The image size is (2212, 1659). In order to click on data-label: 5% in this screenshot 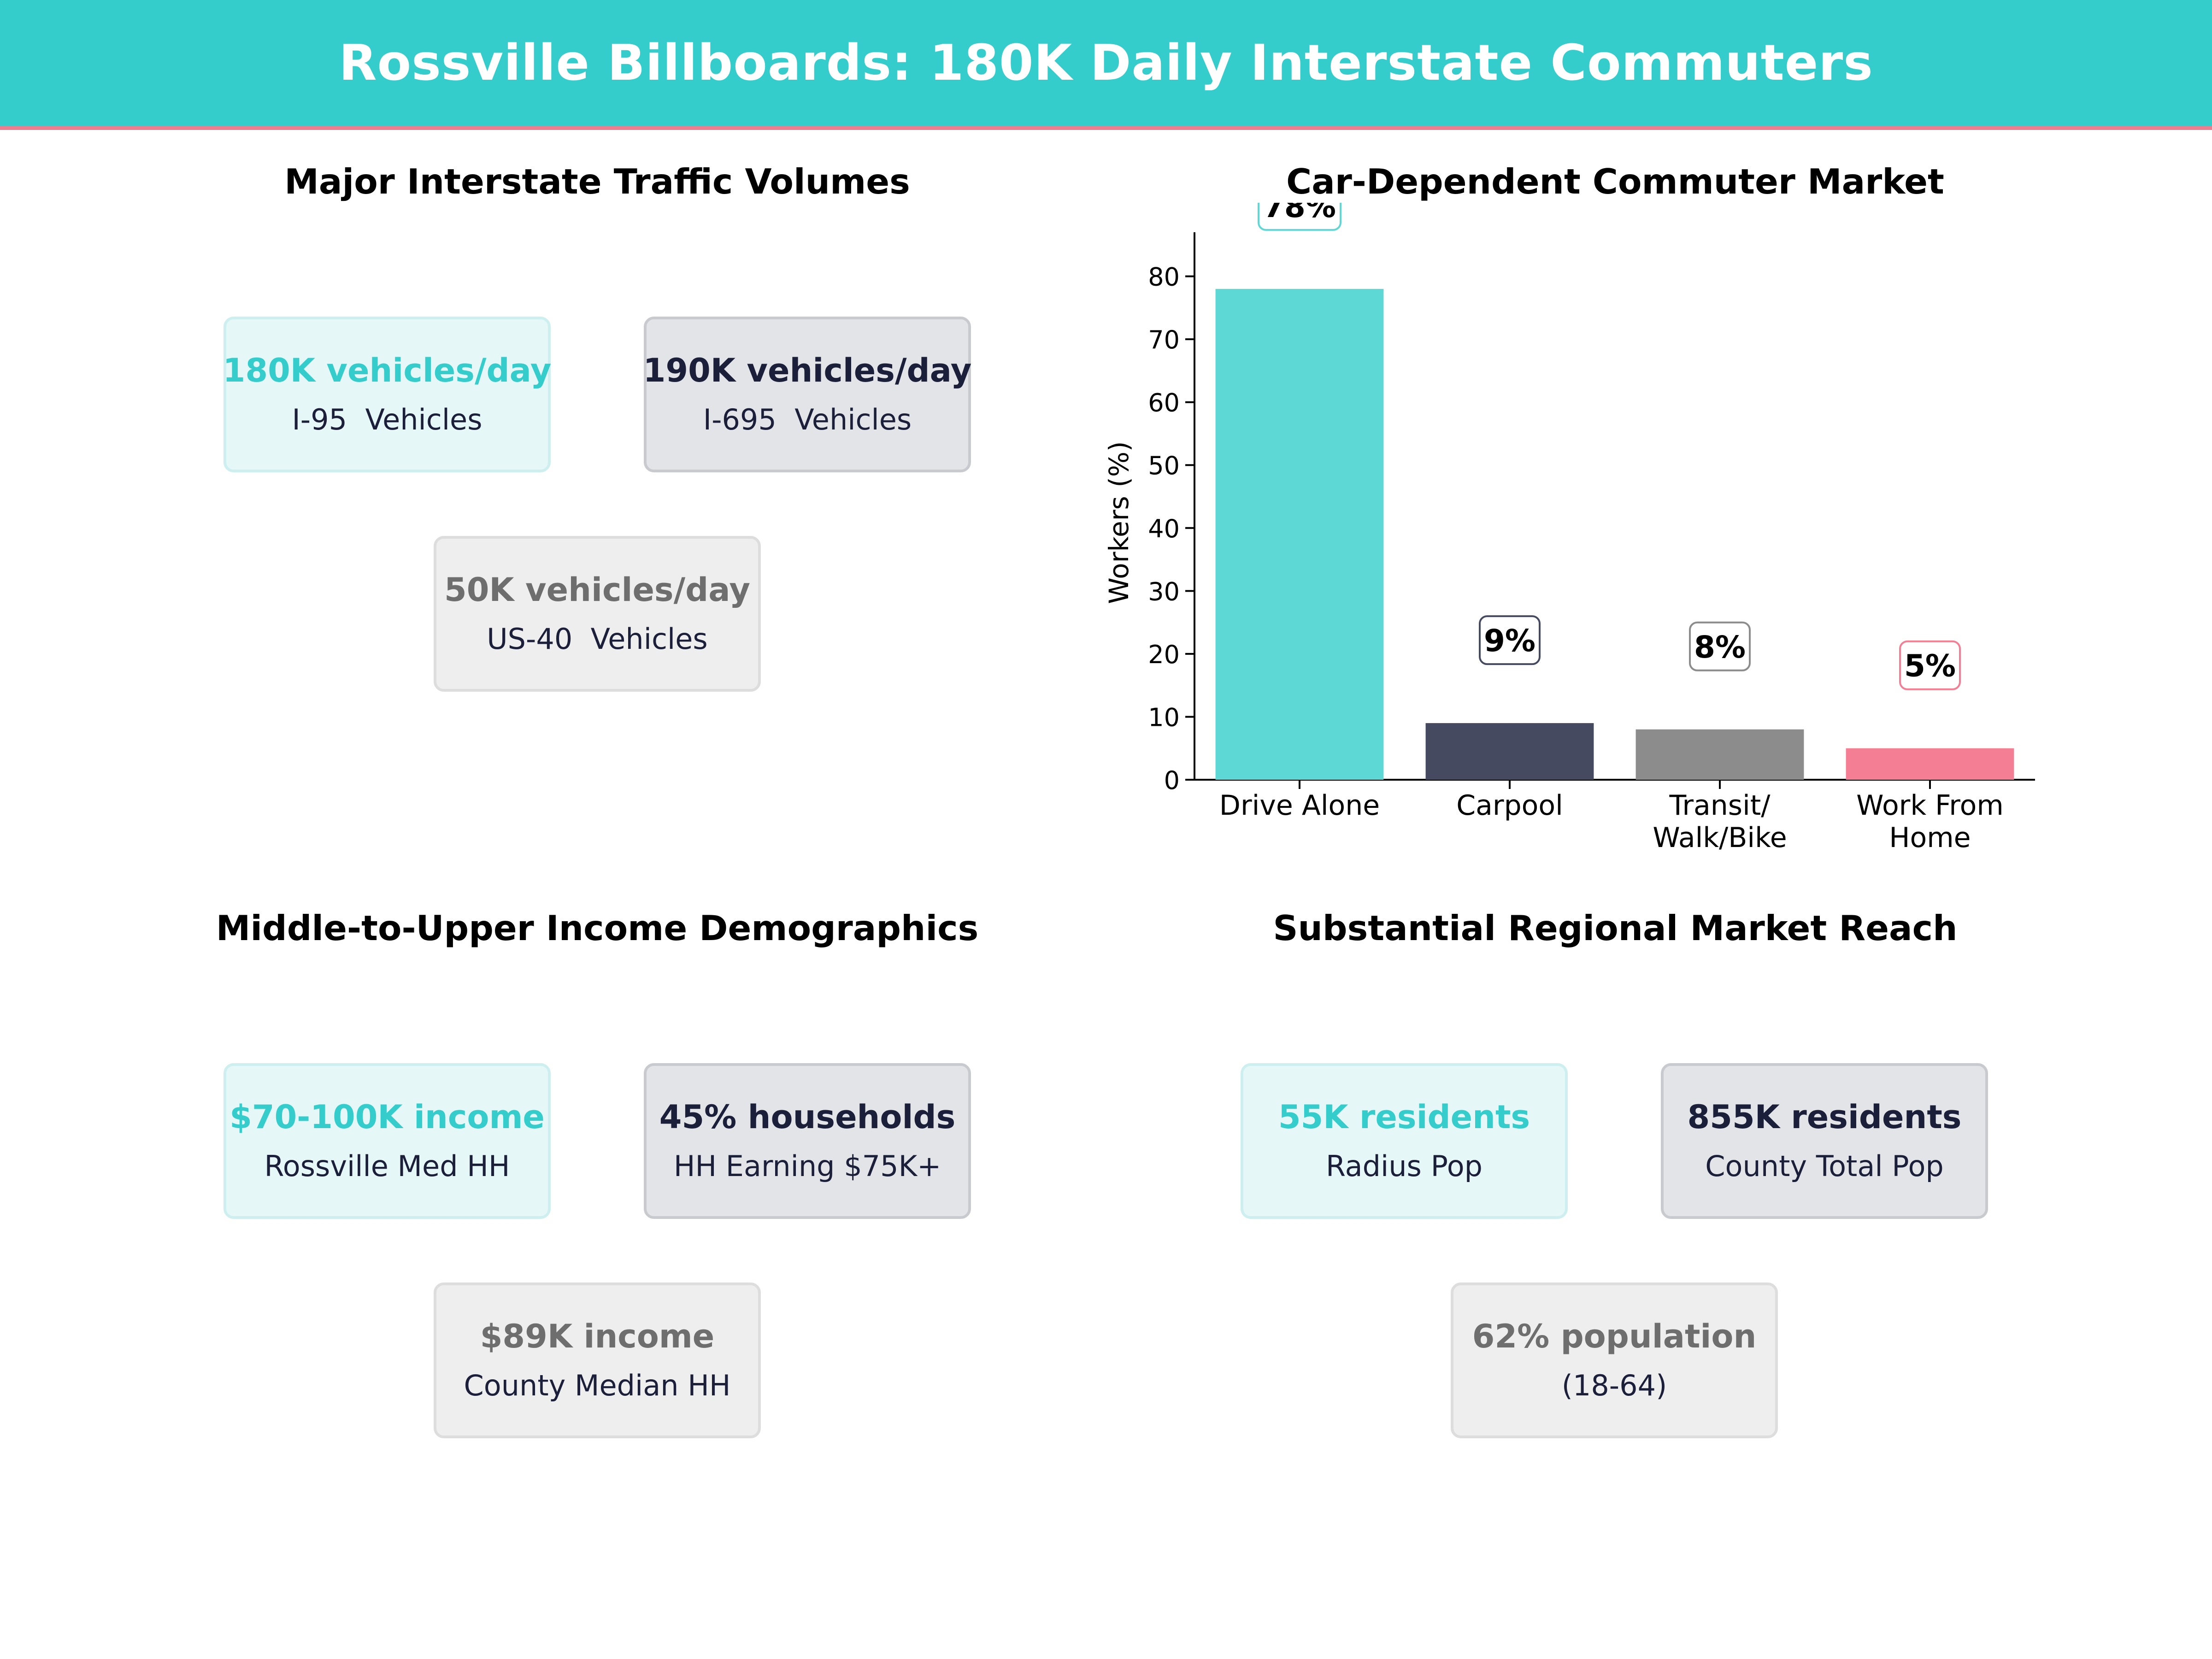, I will do `click(1930, 666)`.